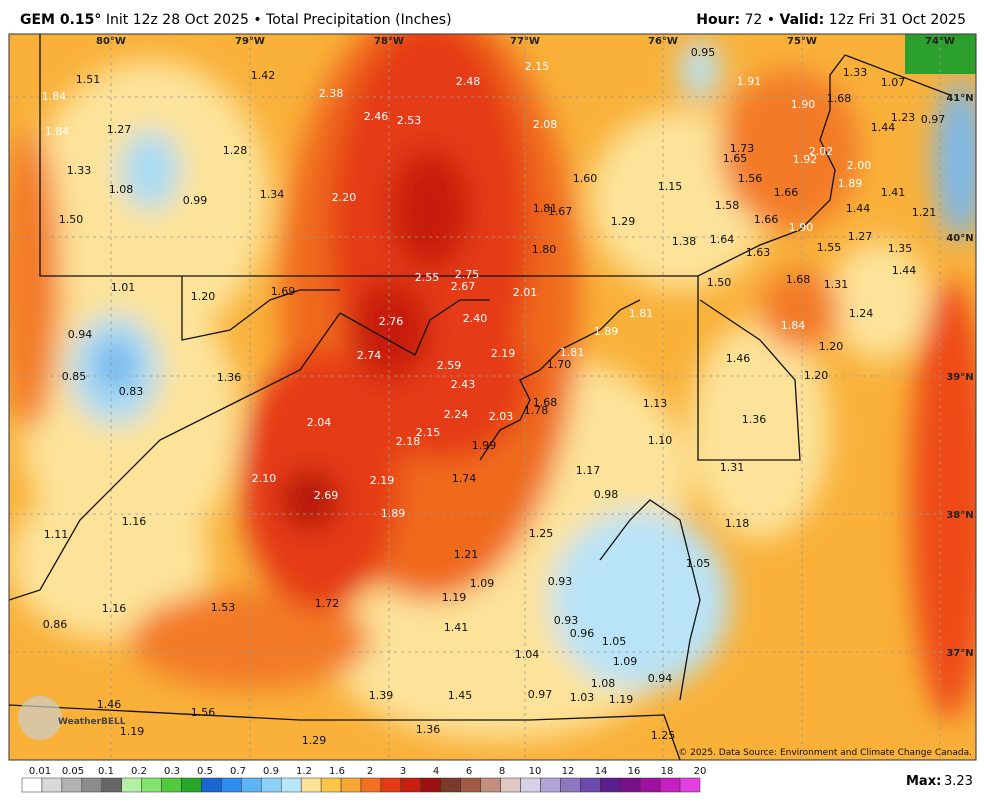  Describe the element at coordinates (536, 410) in the screenshot. I see `precip-value: 1.78` at that location.